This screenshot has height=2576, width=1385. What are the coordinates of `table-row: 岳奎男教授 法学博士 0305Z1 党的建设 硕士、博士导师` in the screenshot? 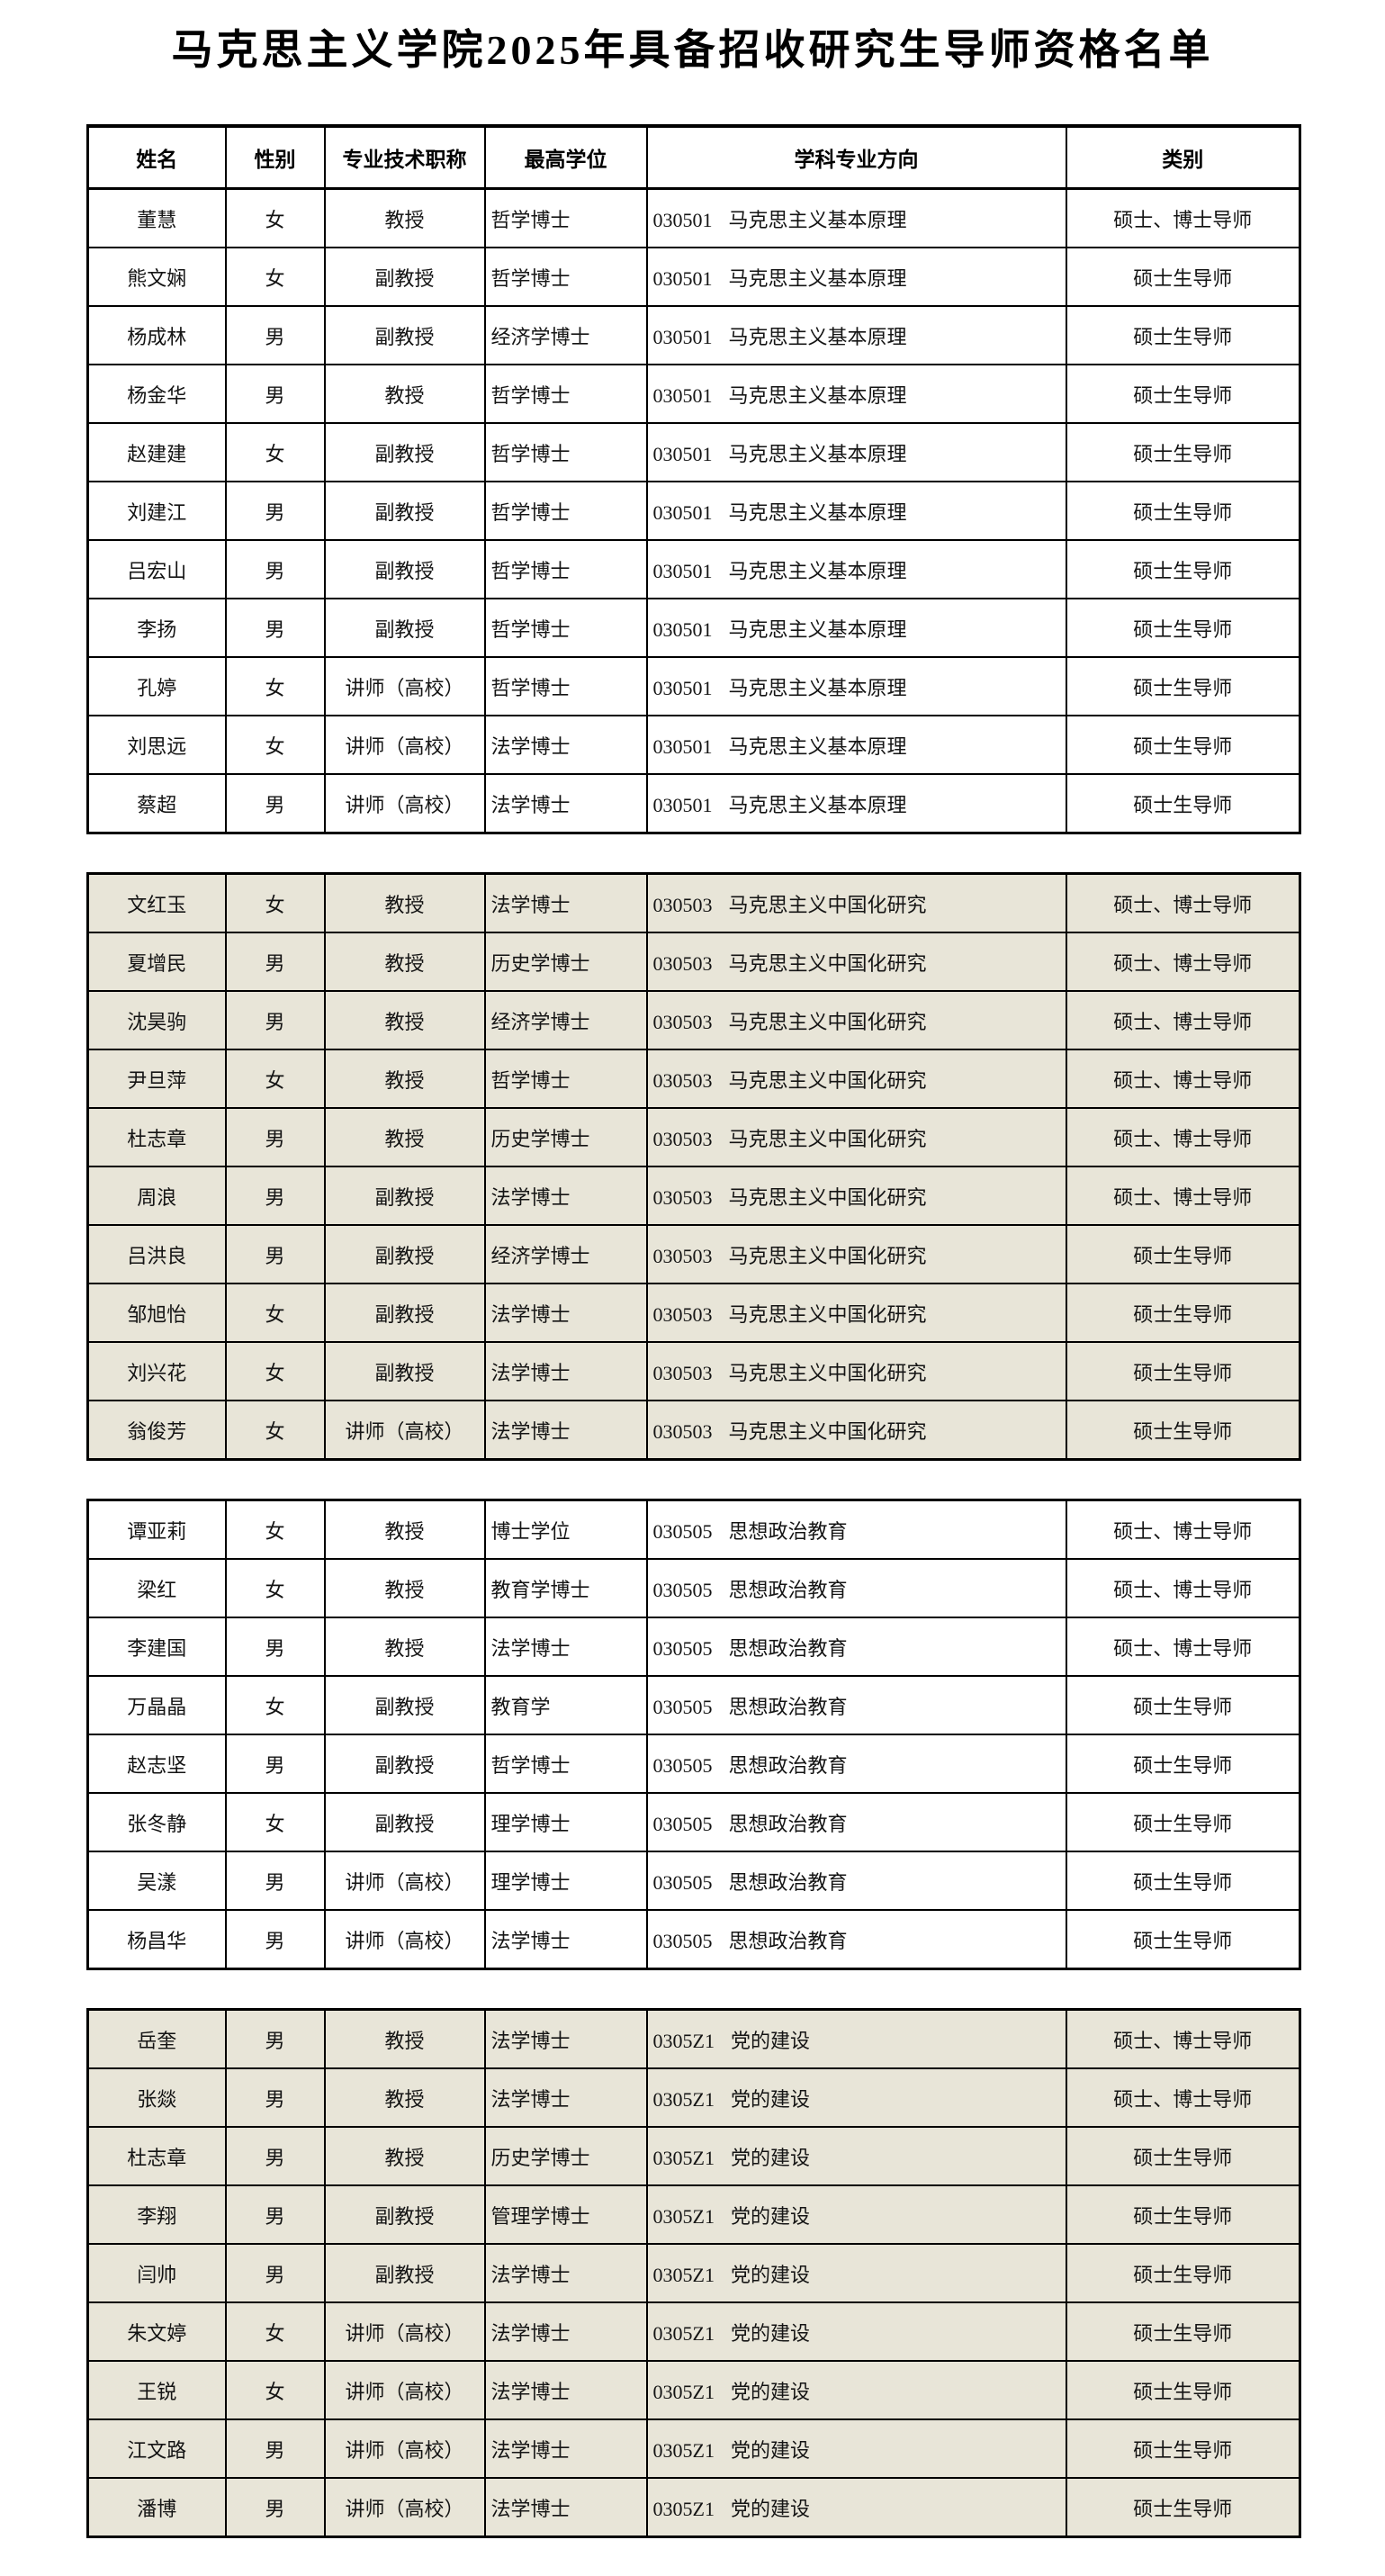 It's located at (693, 2038).